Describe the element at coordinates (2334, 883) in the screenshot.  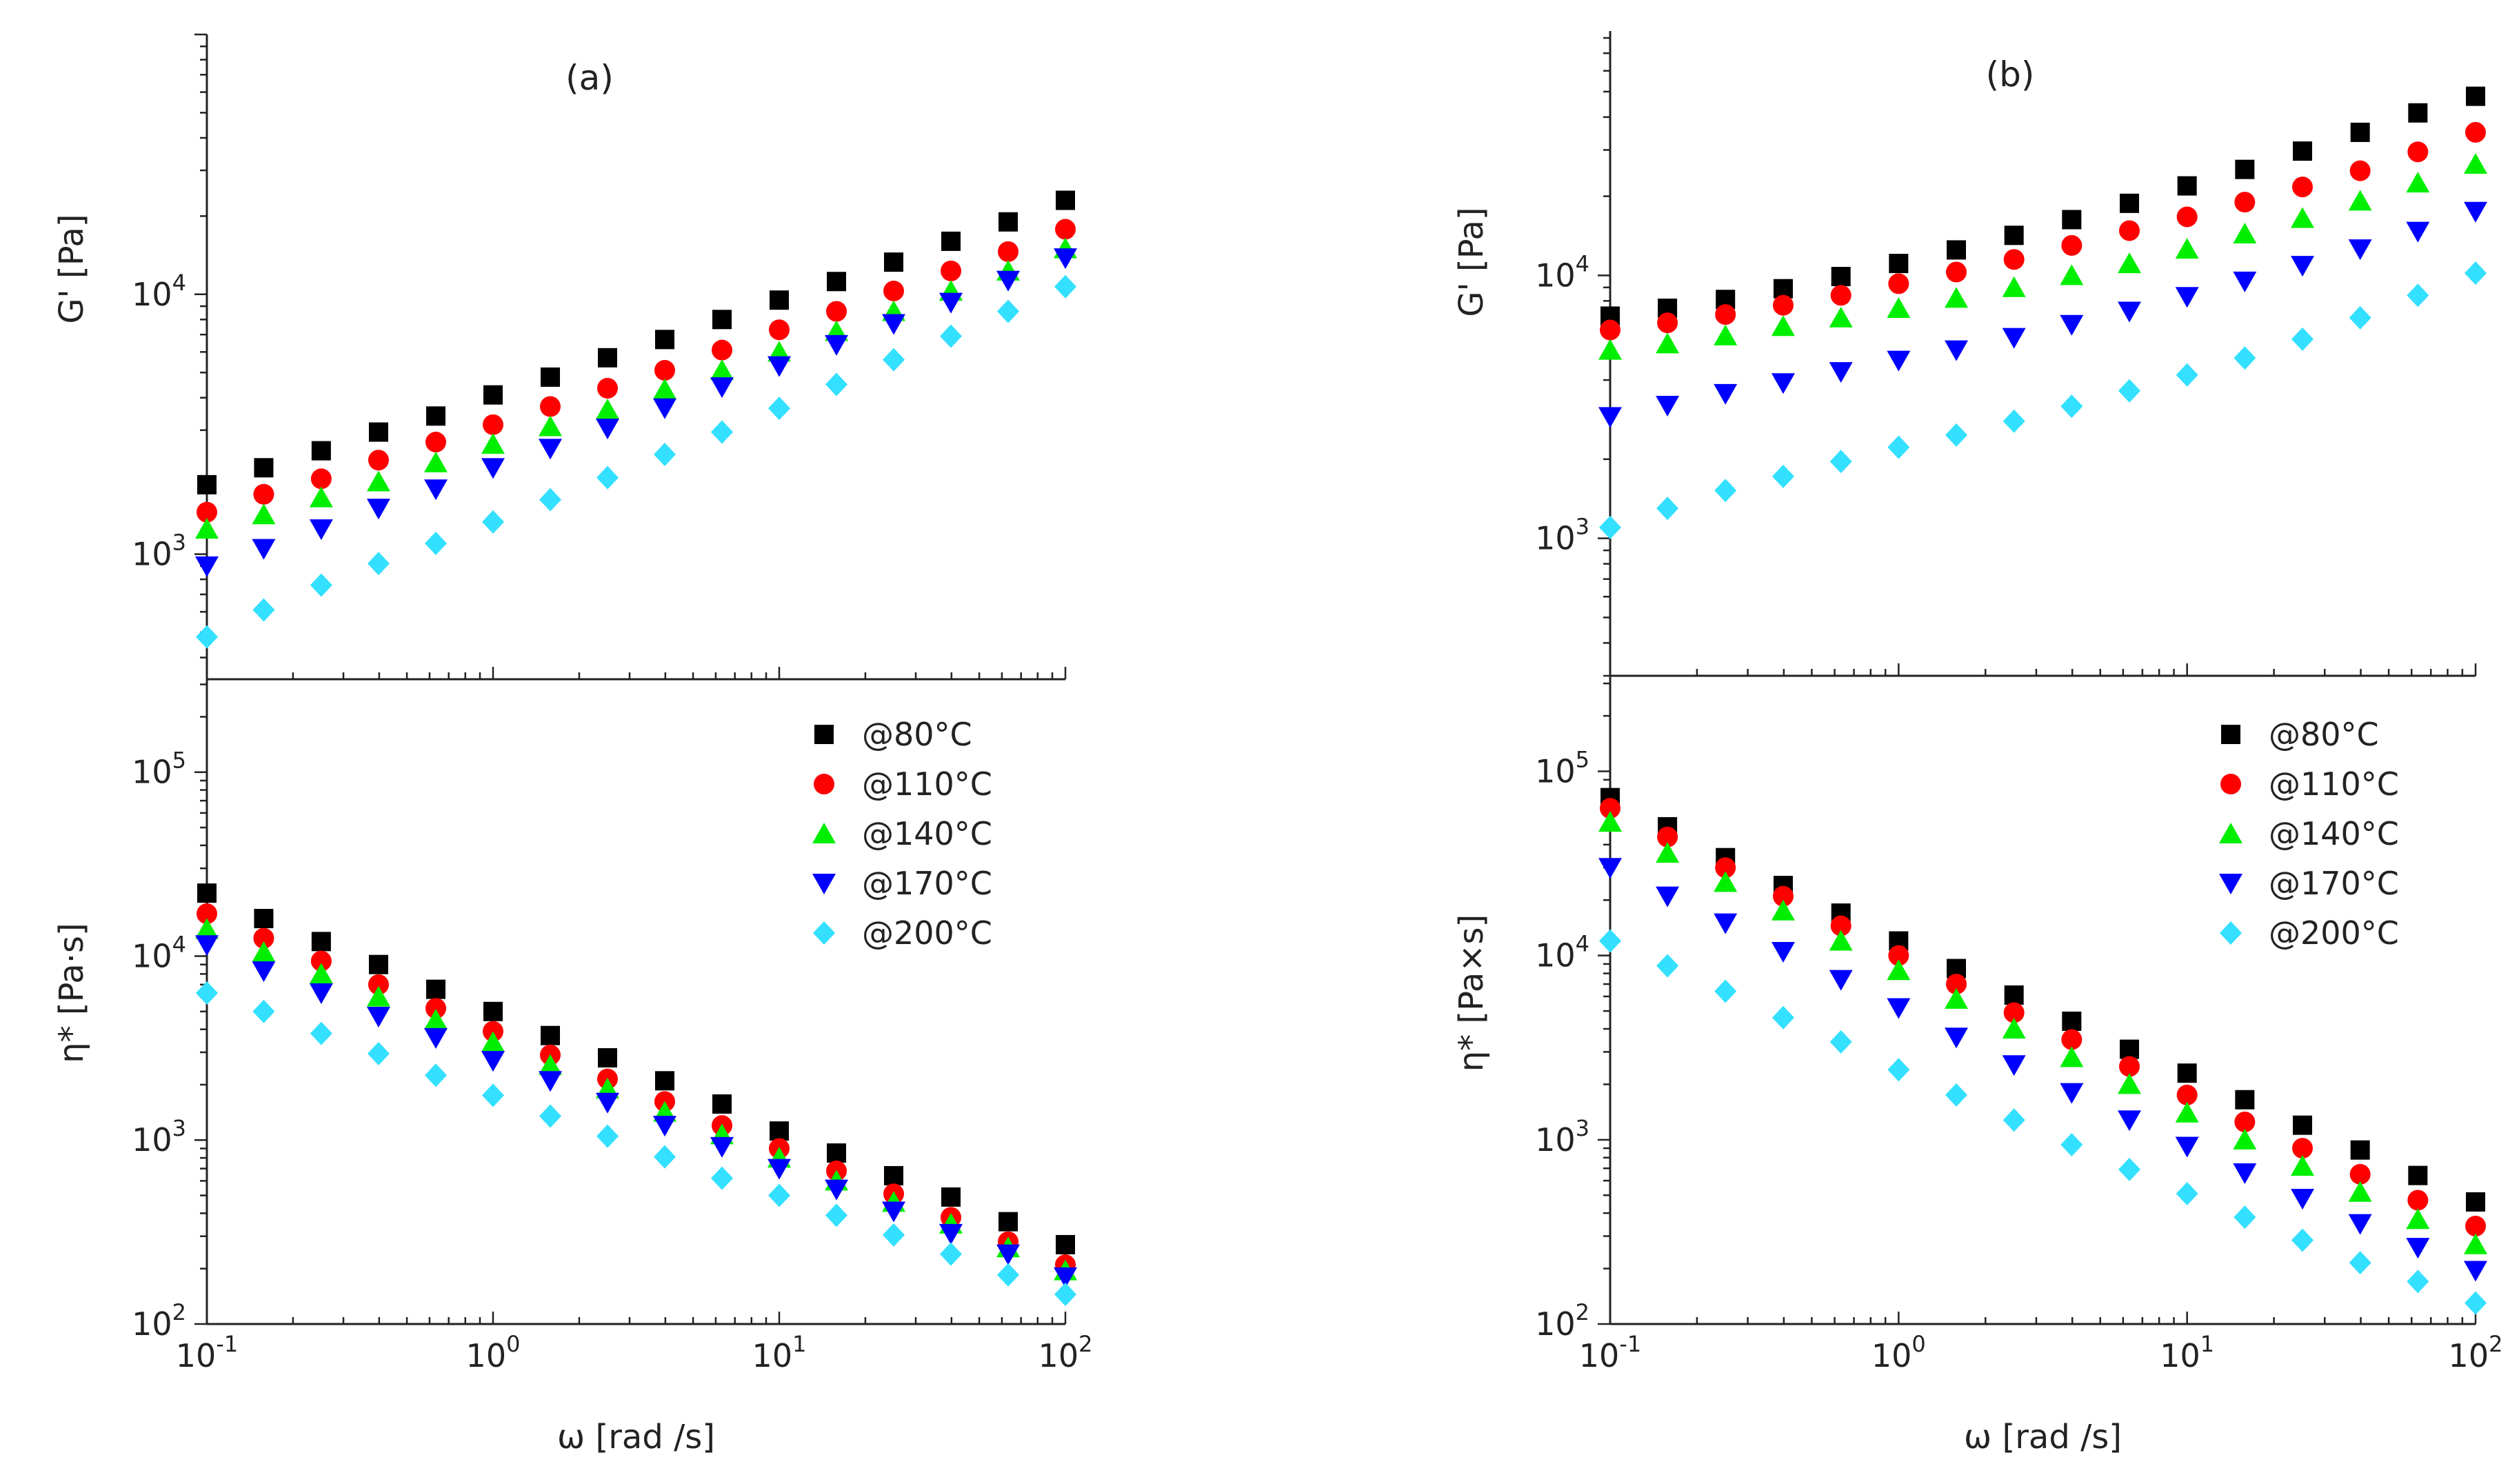
I see `legend-label: @170°C` at that location.